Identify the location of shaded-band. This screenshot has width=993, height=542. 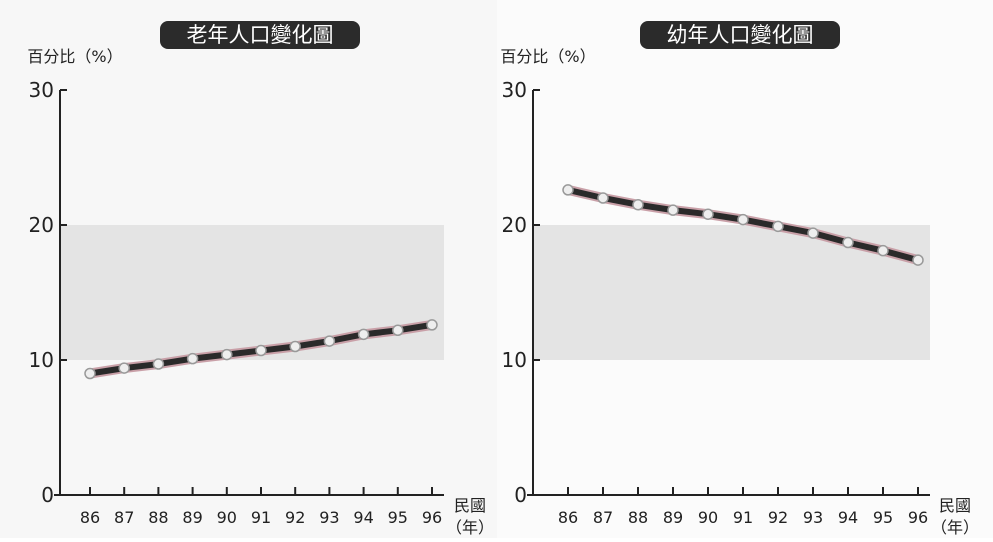
(252, 292).